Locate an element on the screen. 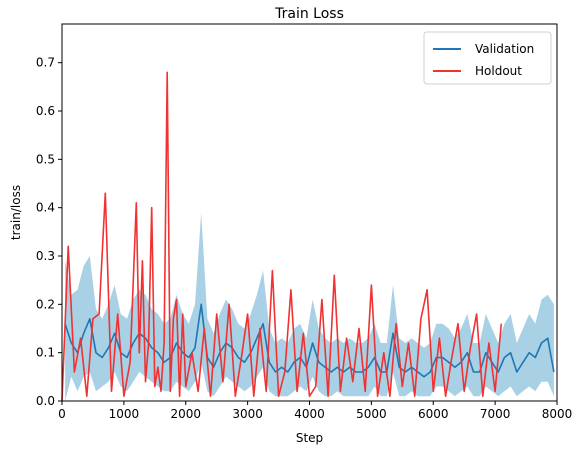 The height and width of the screenshot is (455, 584). y-tick-label: 0.0 is located at coordinates (45, 401).